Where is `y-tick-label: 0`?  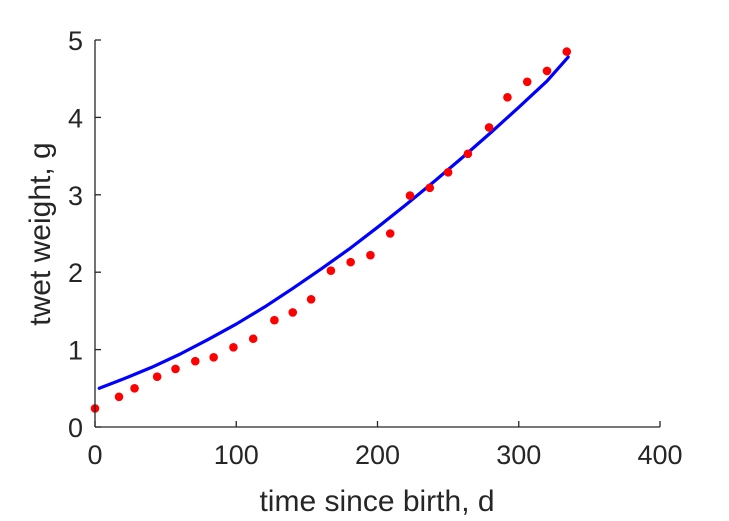 y-tick-label: 0 is located at coordinates (75, 428).